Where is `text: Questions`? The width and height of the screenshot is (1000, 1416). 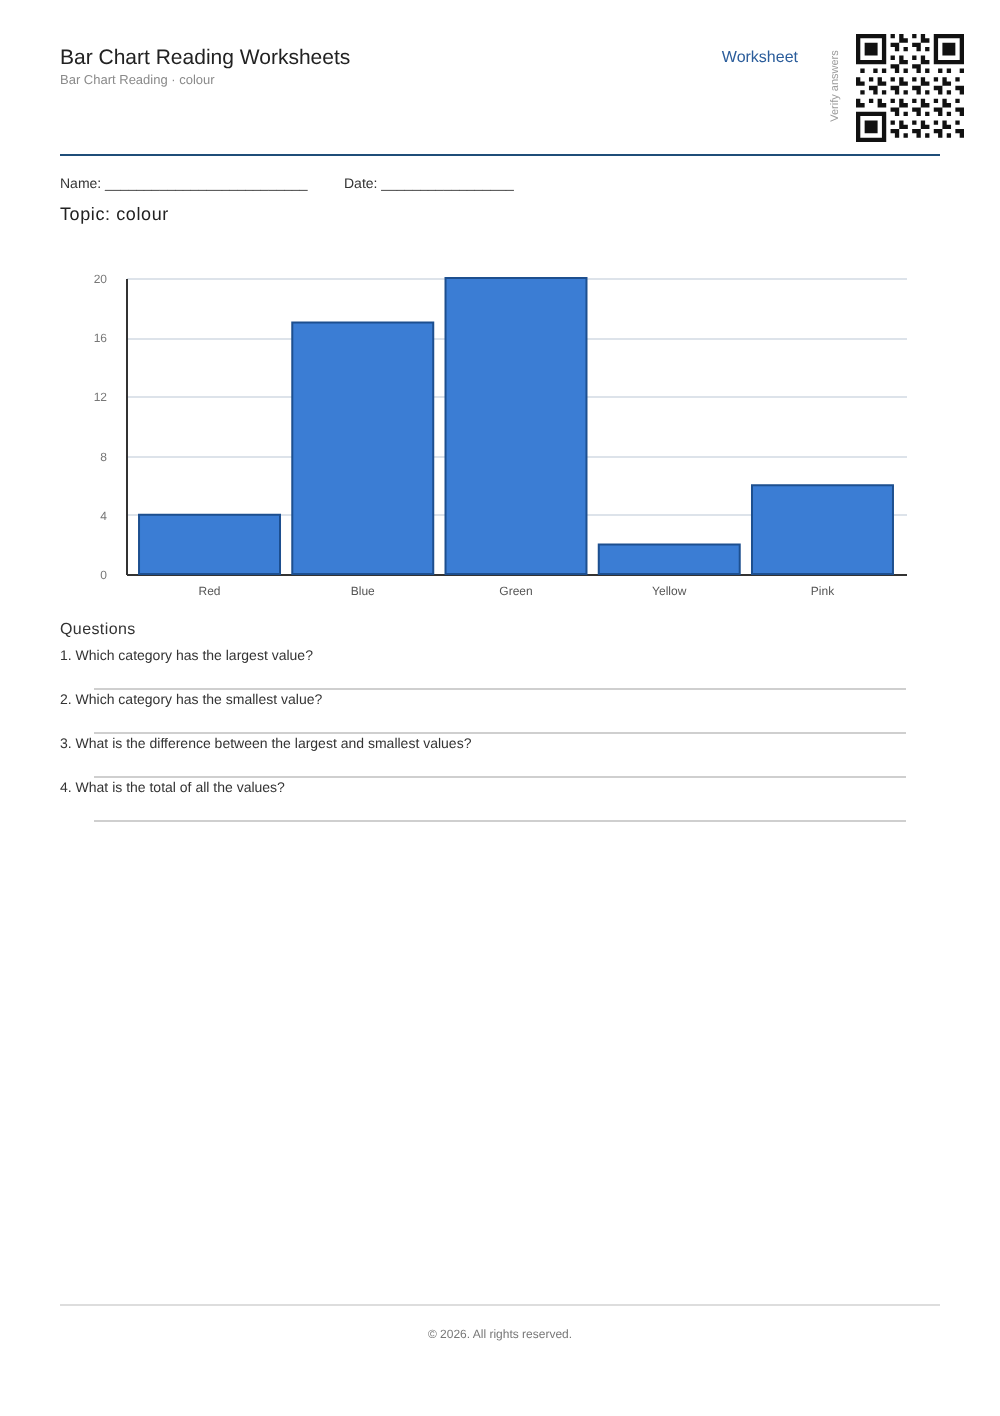
text: Questions is located at coordinates (98, 629).